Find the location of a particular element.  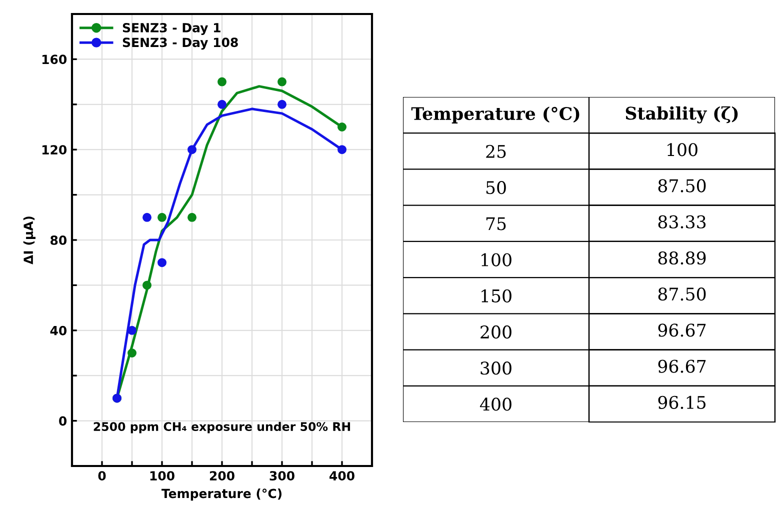

legend-label: SENZ3 - Day 108 is located at coordinates (180, 44).